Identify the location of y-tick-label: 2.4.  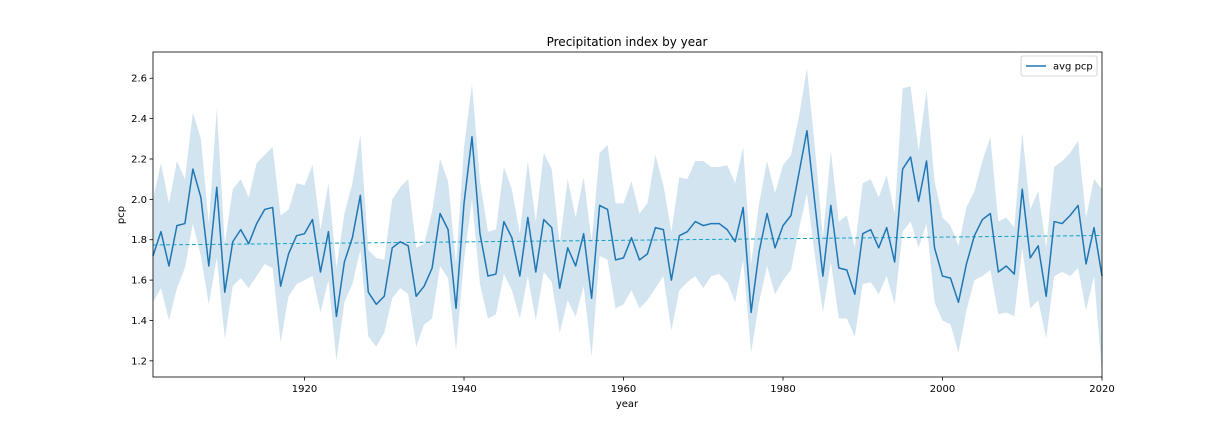
(139, 119).